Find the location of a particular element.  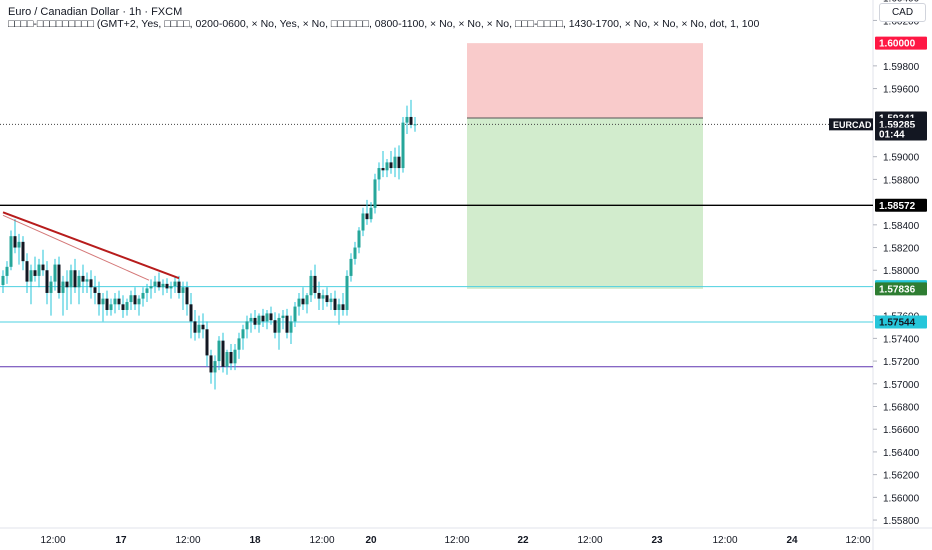

take-profit-zone is located at coordinates (585, 203).